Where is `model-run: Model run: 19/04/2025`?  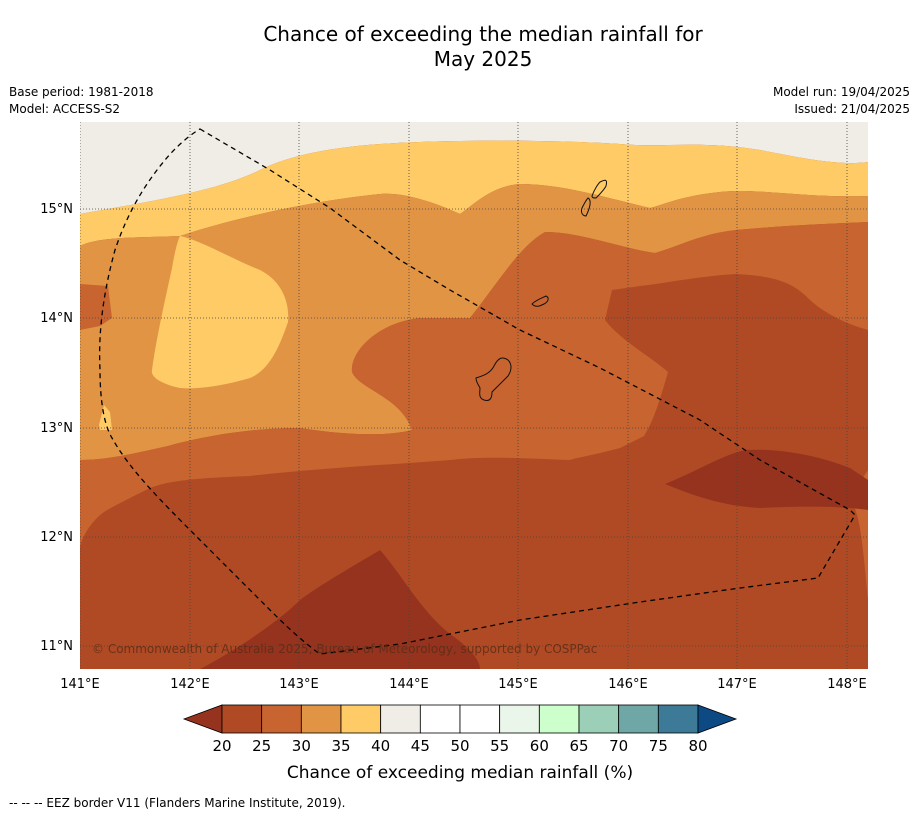
model-run: Model run: 19/04/2025 is located at coordinates (841, 92).